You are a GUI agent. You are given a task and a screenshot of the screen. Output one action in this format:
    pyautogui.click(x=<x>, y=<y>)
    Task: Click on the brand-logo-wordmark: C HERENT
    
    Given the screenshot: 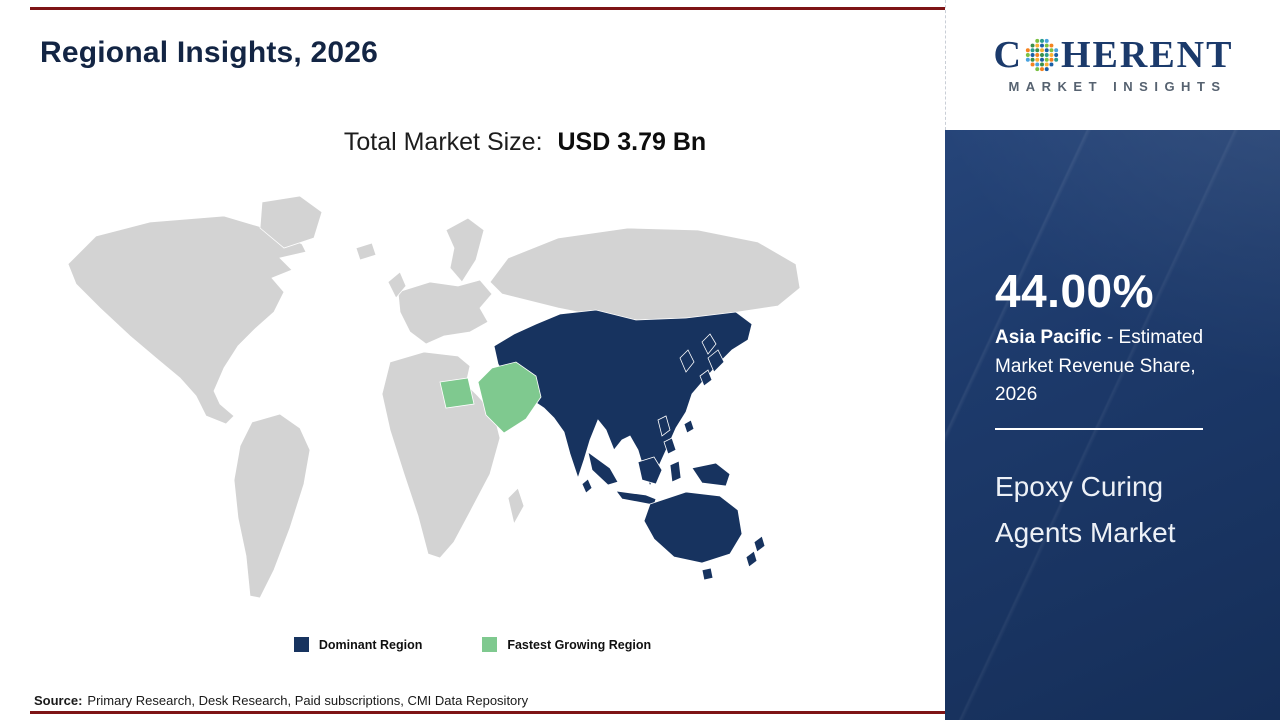 What is the action you would take?
    pyautogui.click(x=1114, y=55)
    